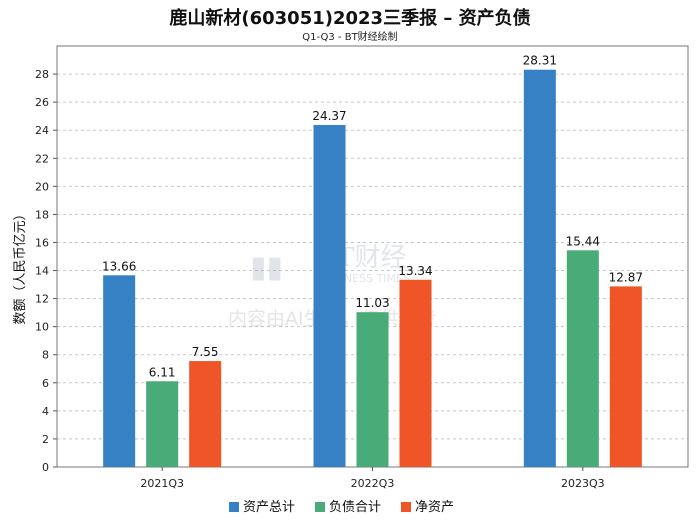  Describe the element at coordinates (42, 102) in the screenshot. I see `y-tick-label: 26` at that location.